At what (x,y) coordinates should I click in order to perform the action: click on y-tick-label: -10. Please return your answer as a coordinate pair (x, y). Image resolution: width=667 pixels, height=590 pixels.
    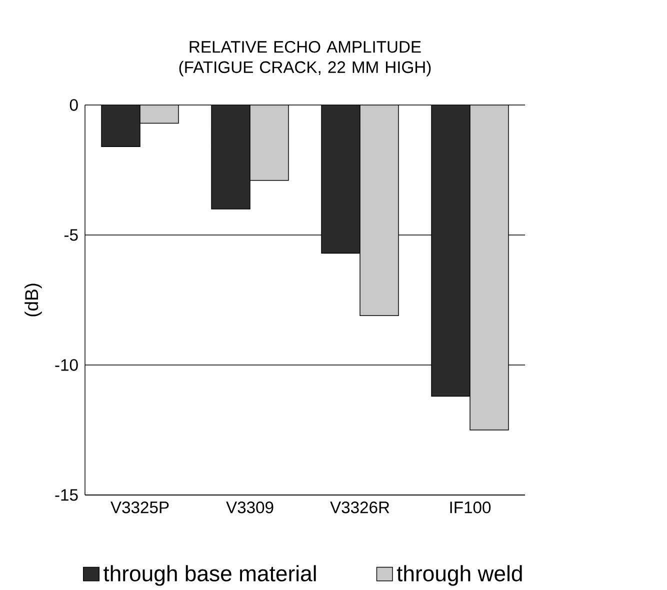
    Looking at the image, I should click on (66, 365).